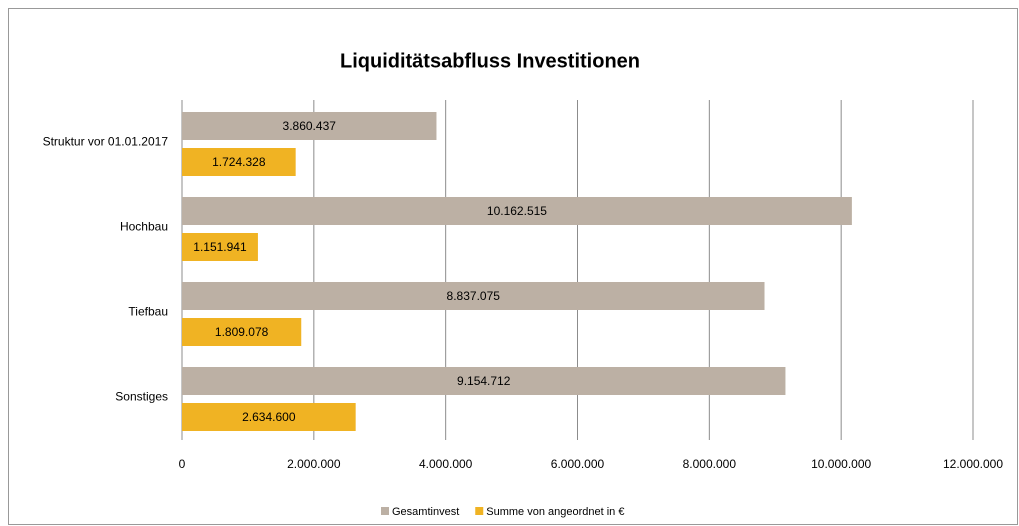  I want to click on x-tick-label: 4.000.000, so click(446, 464).